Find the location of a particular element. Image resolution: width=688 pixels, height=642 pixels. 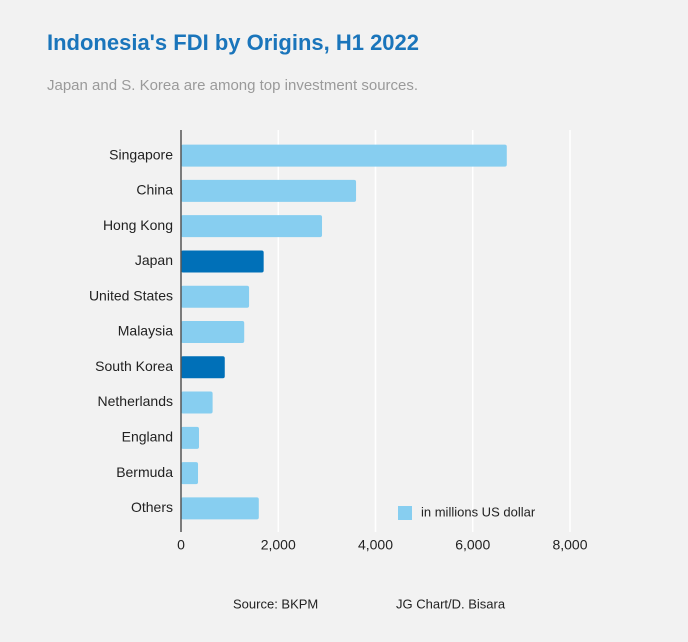

credit: JG Chart/D. Bisara is located at coordinates (451, 603).